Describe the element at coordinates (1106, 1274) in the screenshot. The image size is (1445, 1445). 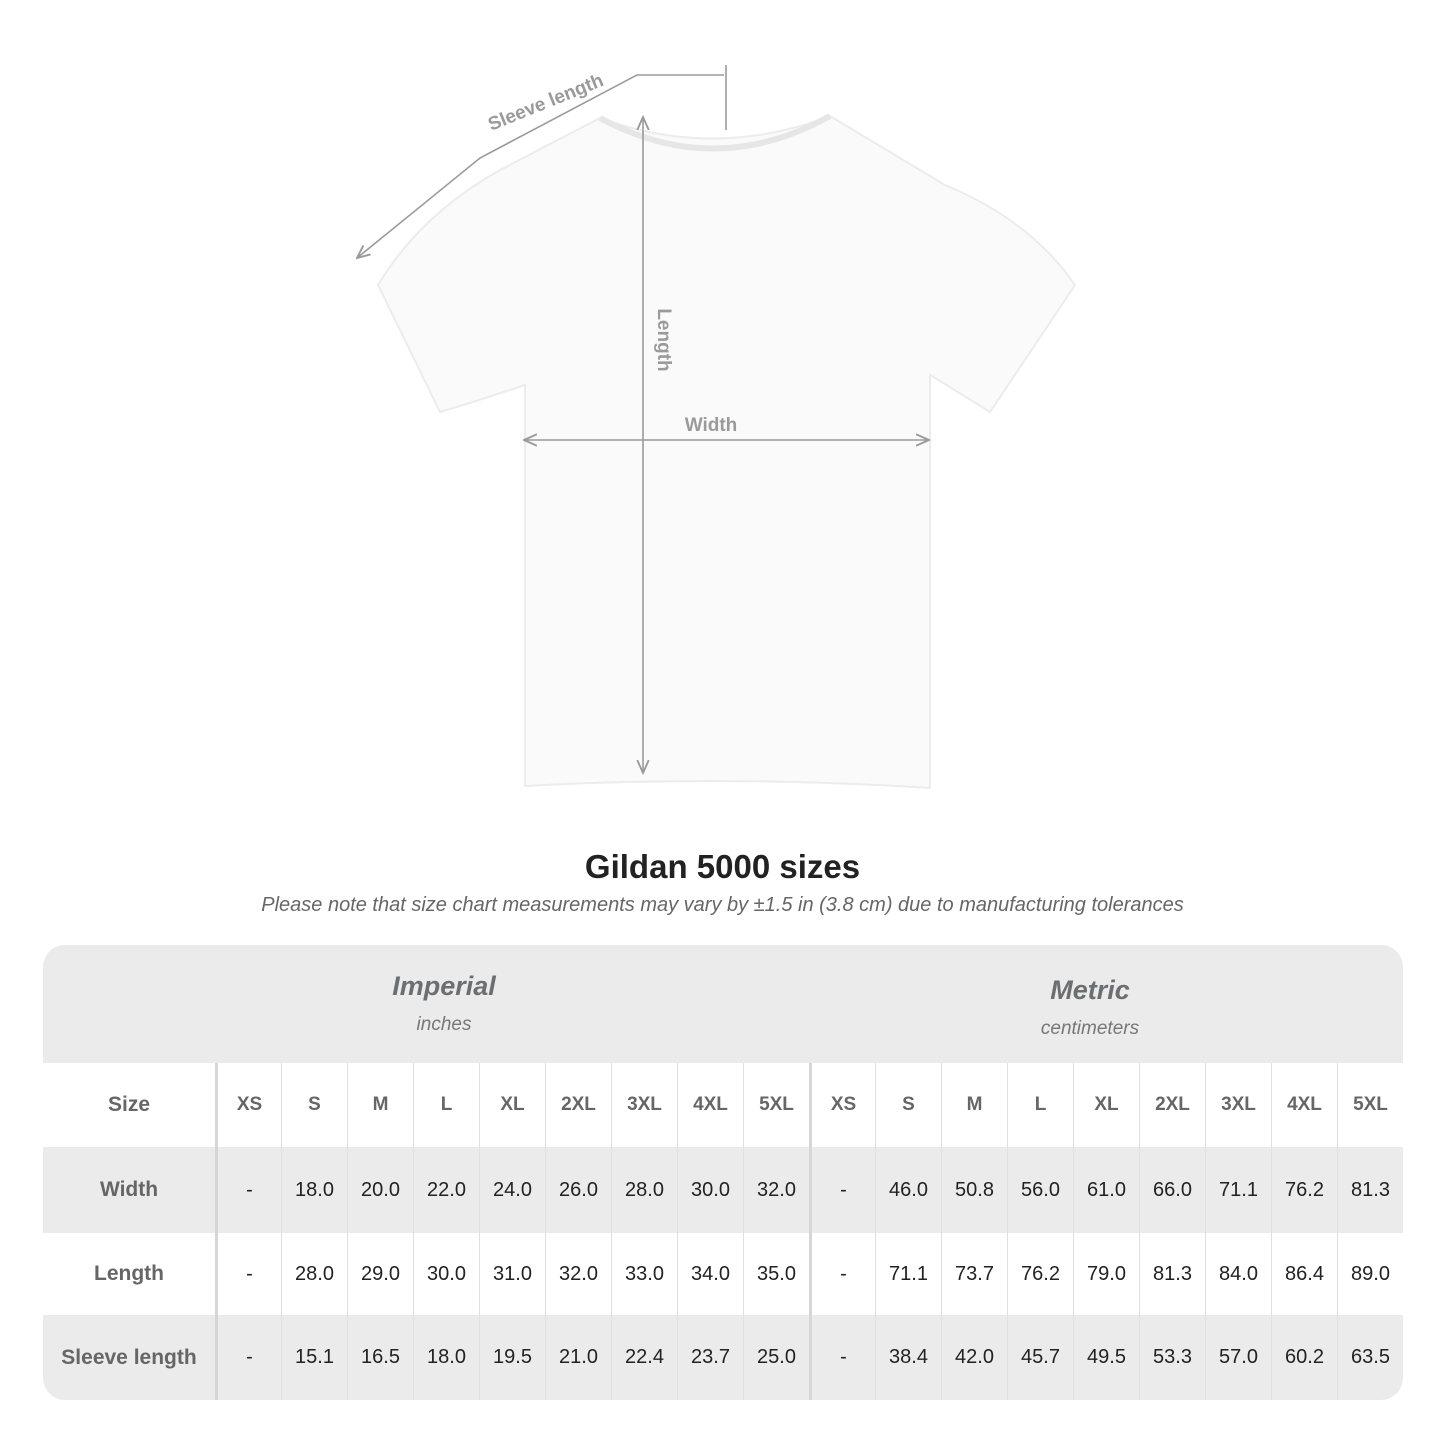
I see `metric-value-cell: 79.0` at that location.